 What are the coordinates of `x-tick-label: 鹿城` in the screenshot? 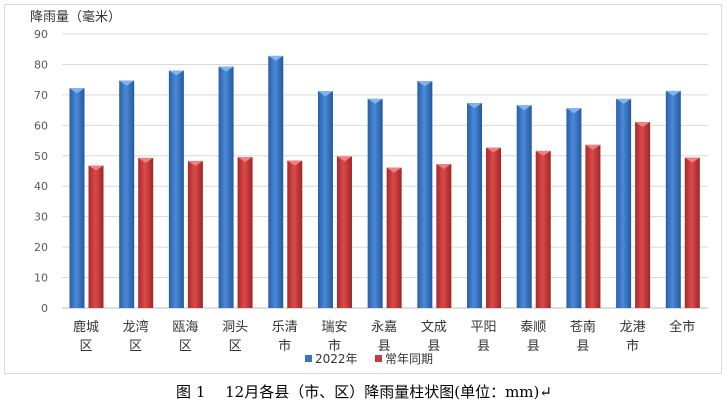 It's located at (86, 327).